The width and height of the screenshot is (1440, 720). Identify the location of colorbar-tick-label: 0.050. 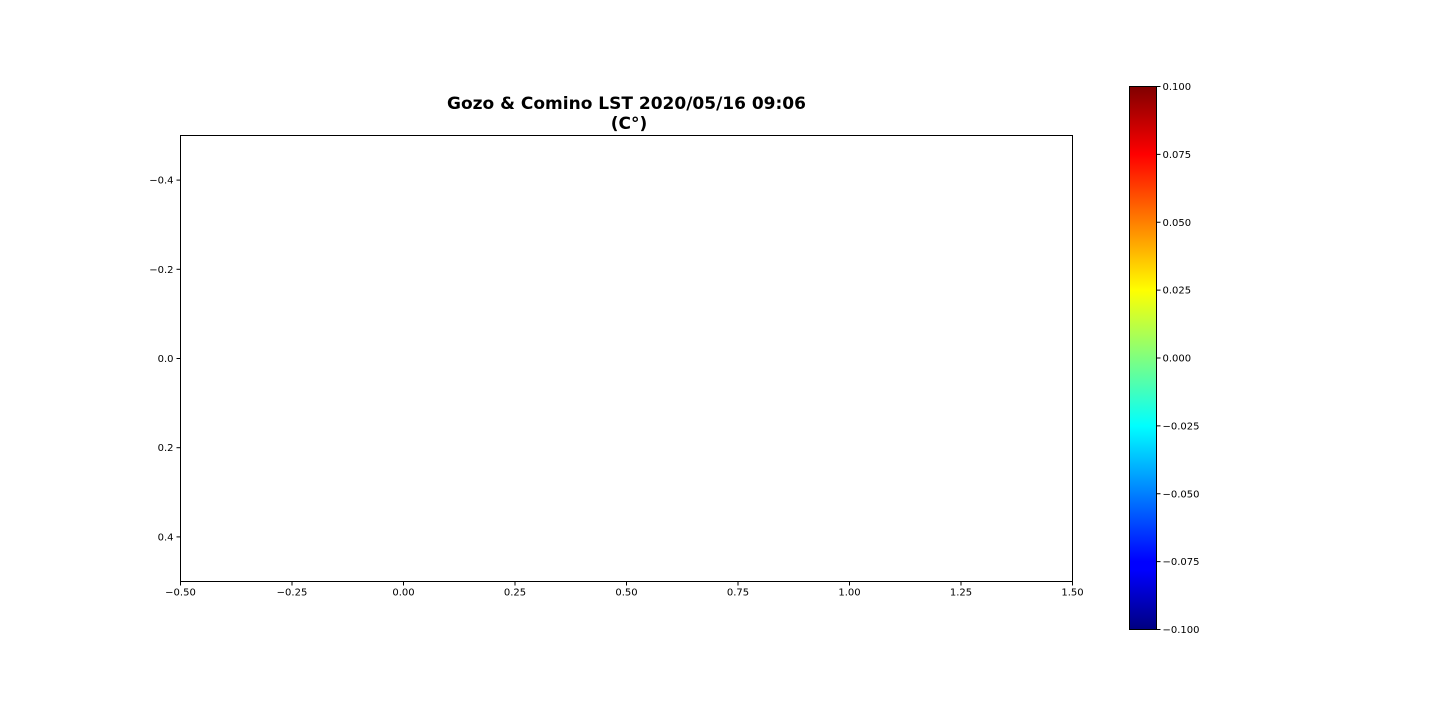
(1177, 223).